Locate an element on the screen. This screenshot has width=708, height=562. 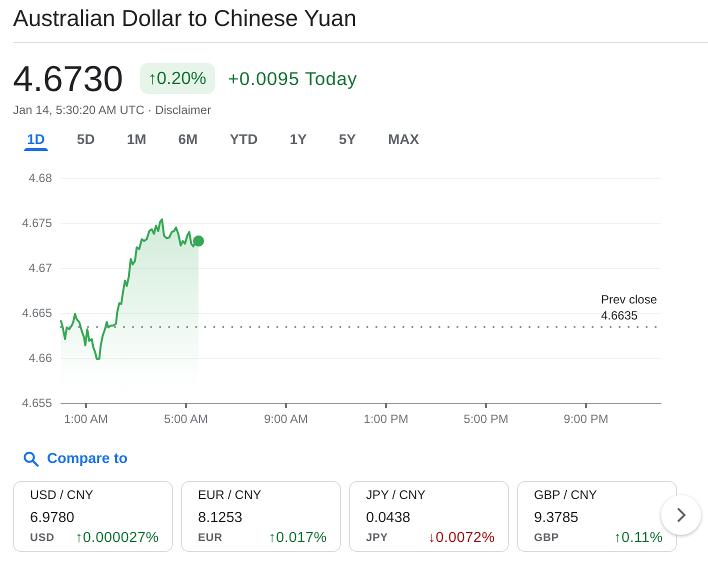
x-tick-label: 5:00 AM is located at coordinates (186, 419).